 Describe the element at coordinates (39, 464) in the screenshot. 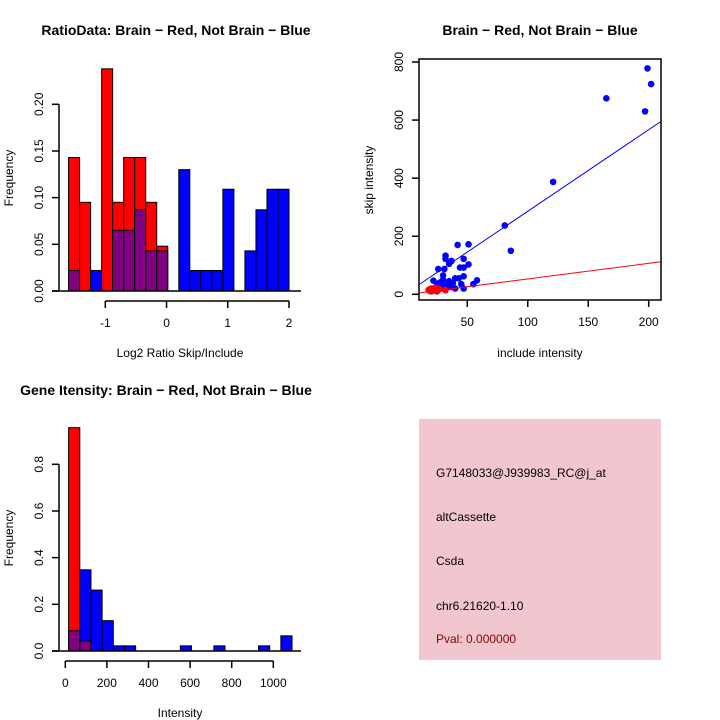

I see `y-tick-label: 0.8` at that location.